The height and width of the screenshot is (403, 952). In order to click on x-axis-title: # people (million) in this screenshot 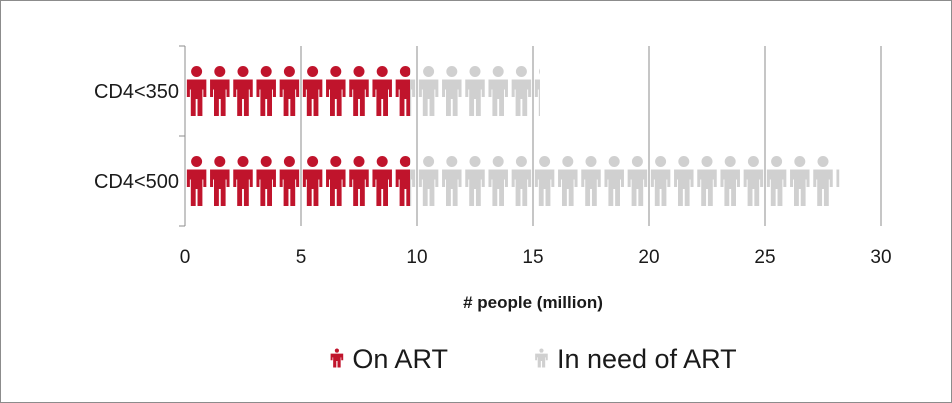, I will do `click(533, 302)`.